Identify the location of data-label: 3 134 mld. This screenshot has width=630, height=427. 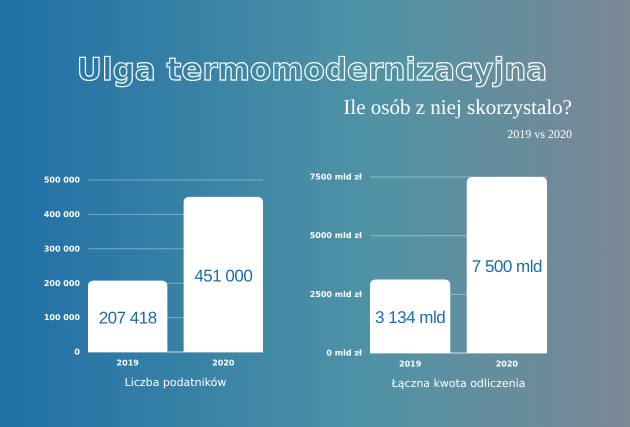
(410, 318).